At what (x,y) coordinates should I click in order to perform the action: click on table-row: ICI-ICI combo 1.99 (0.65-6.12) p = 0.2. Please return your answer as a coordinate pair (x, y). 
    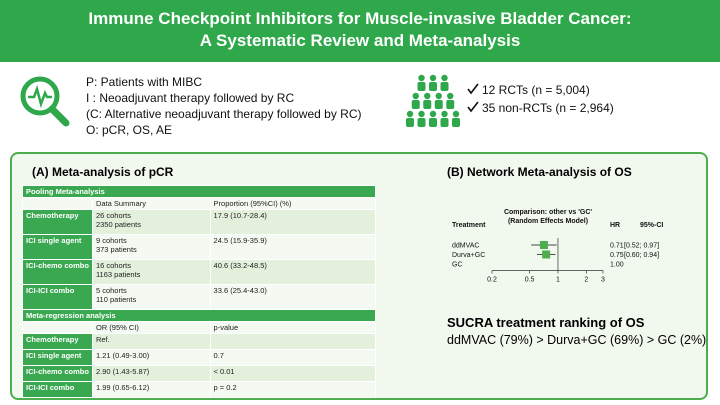
    Looking at the image, I should click on (199, 389).